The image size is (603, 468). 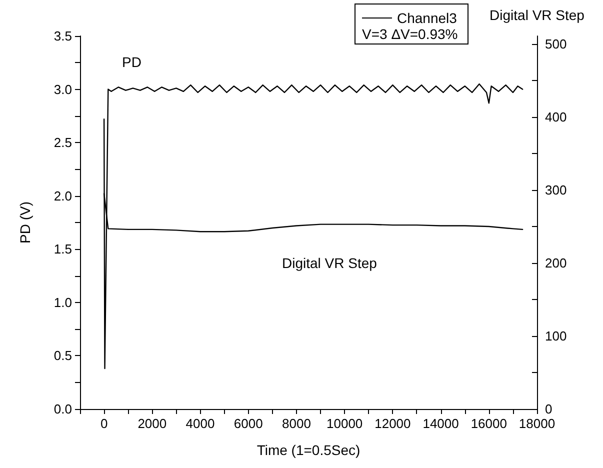 I want to click on annotation: V=3 ΔV=0.93%, so click(x=410, y=34).